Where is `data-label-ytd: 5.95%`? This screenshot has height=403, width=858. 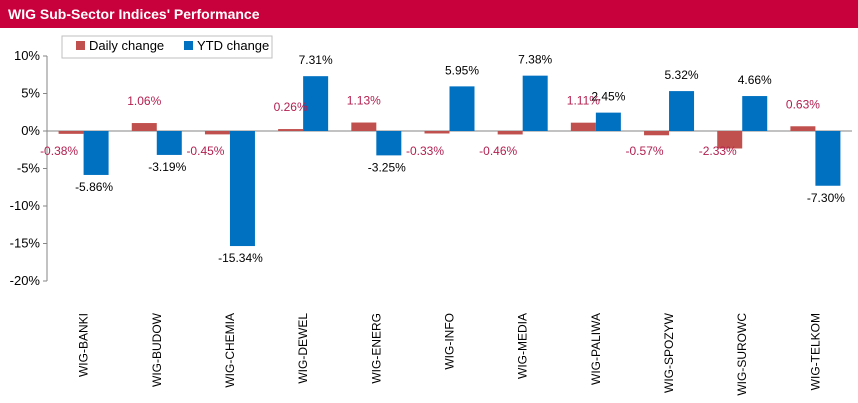
data-label-ytd: 5.95% is located at coordinates (462, 70).